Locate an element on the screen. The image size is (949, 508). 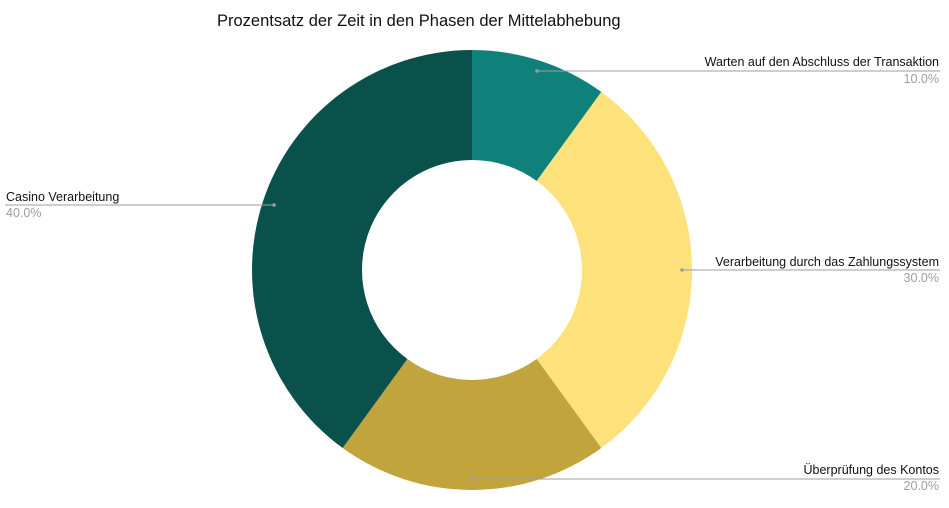
leader-dot-casino is located at coordinates (274, 205).